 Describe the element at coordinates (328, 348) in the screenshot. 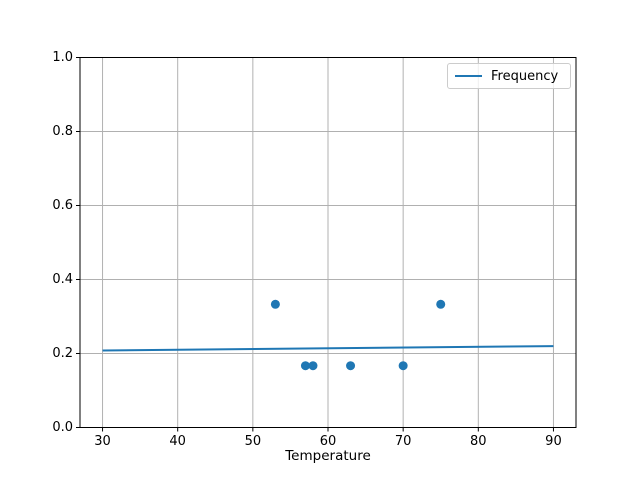

I see `frequency-trend-line` at that location.